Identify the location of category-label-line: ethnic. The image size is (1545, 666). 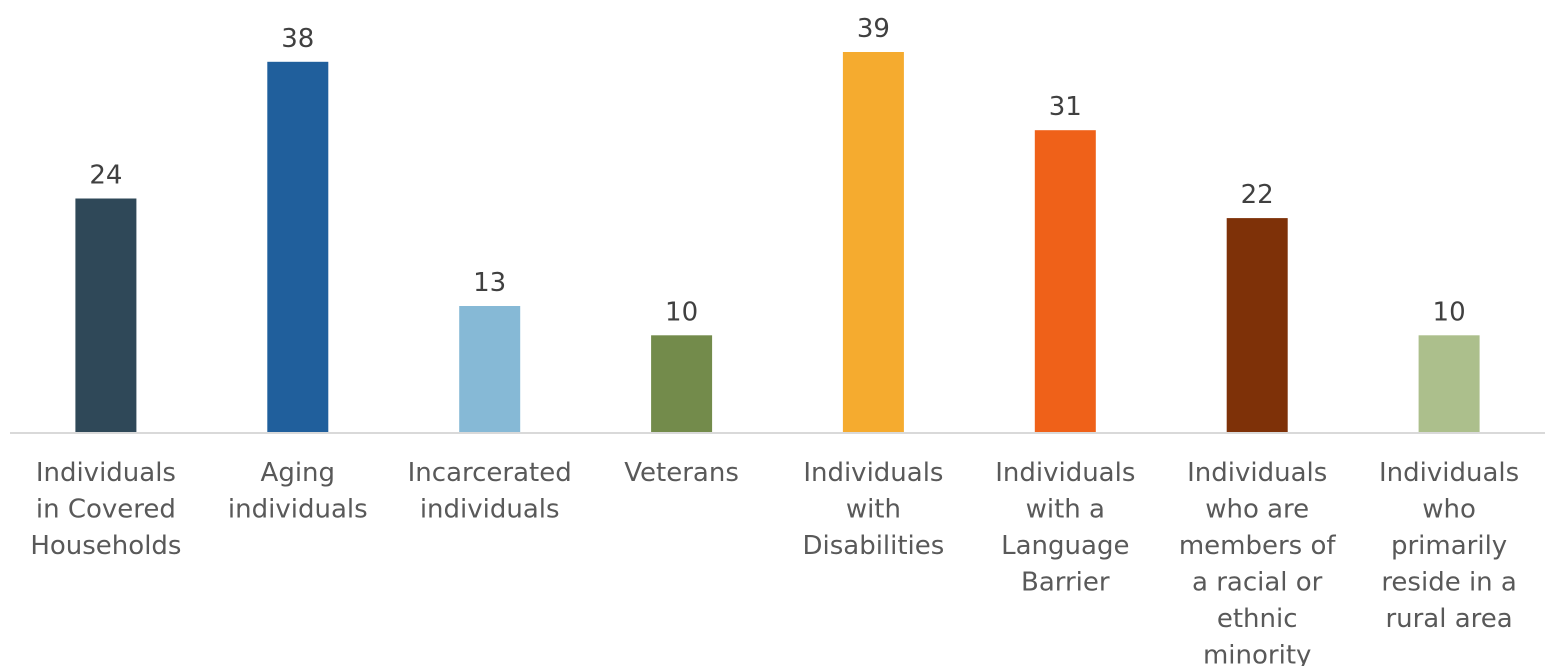
(1257, 619).